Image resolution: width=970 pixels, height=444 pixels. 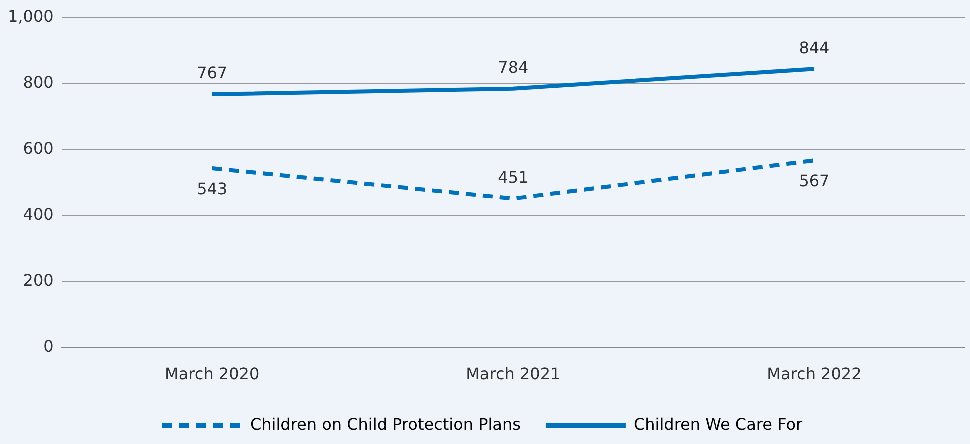 I want to click on data-label: 543, so click(x=212, y=189).